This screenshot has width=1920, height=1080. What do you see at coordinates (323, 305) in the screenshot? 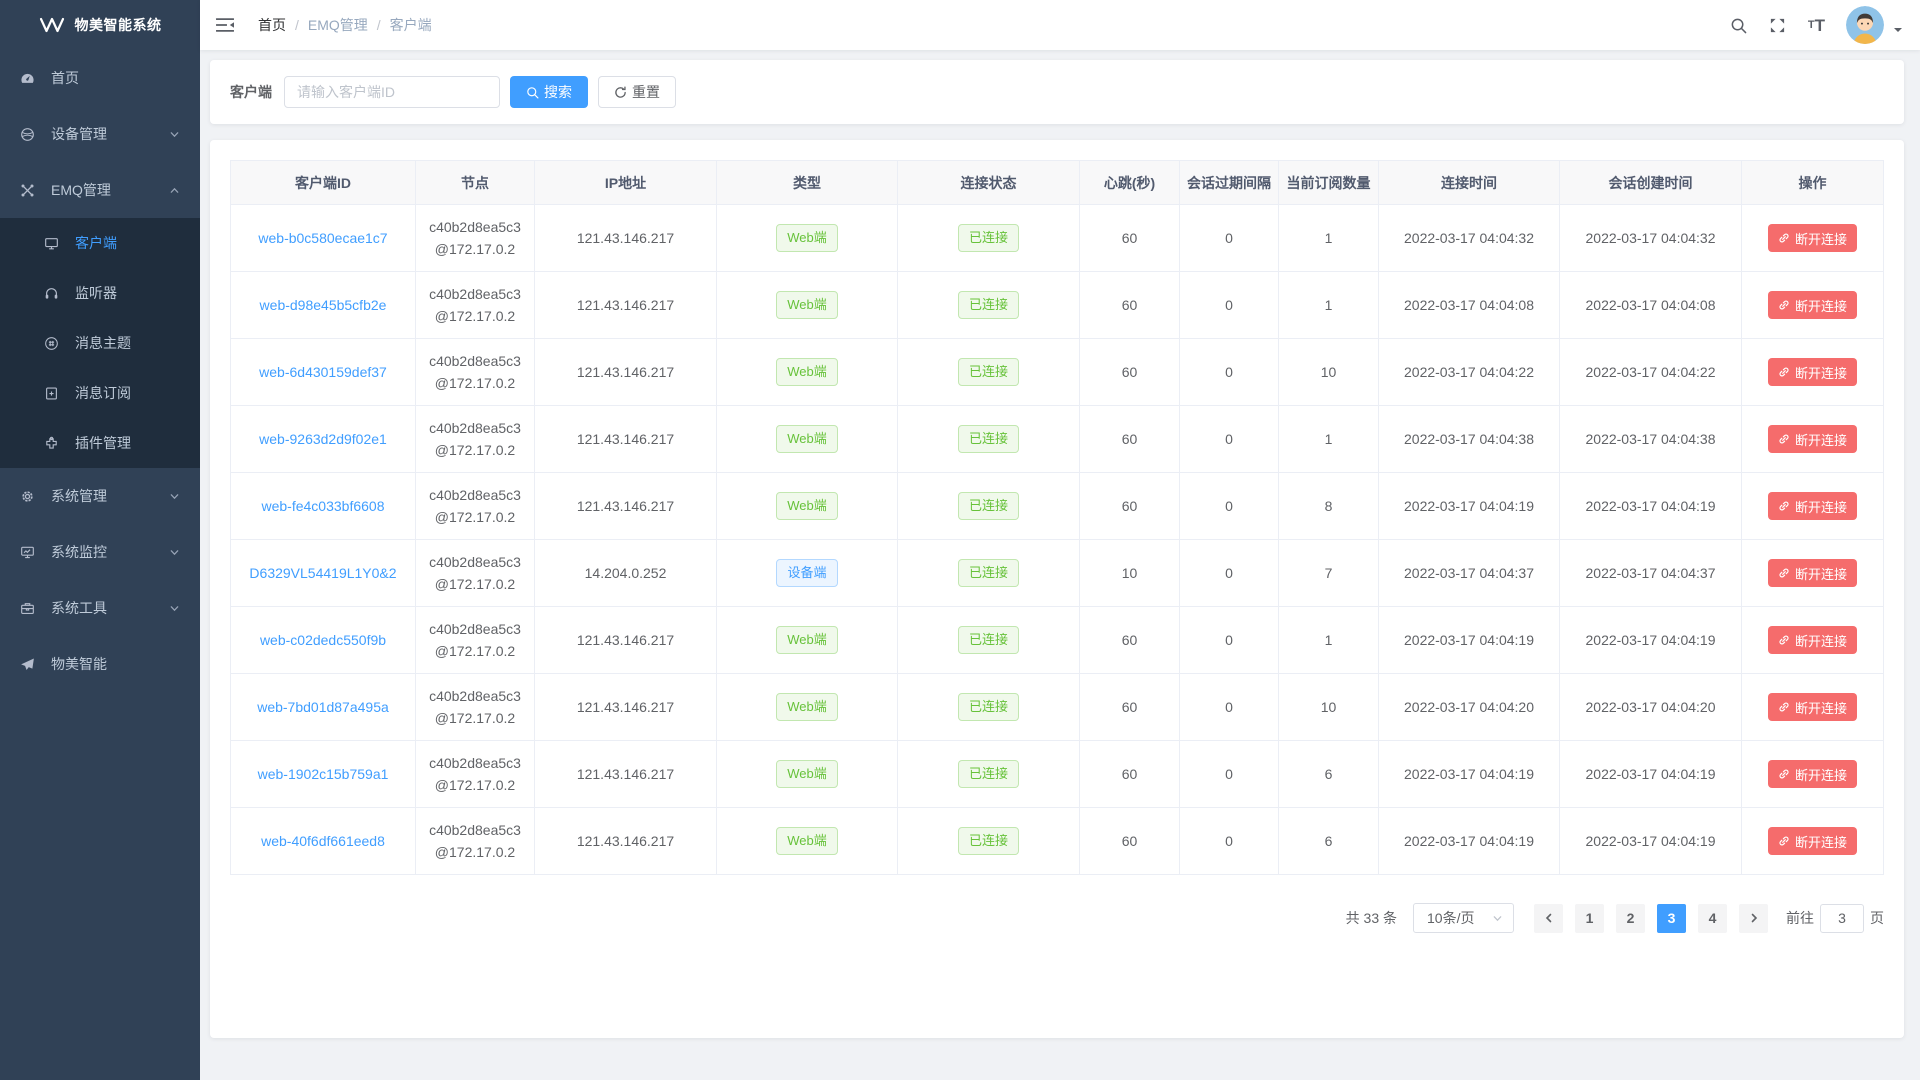
I see `client-id-link: web-d98e45b5cfb2e` at bounding box center [323, 305].